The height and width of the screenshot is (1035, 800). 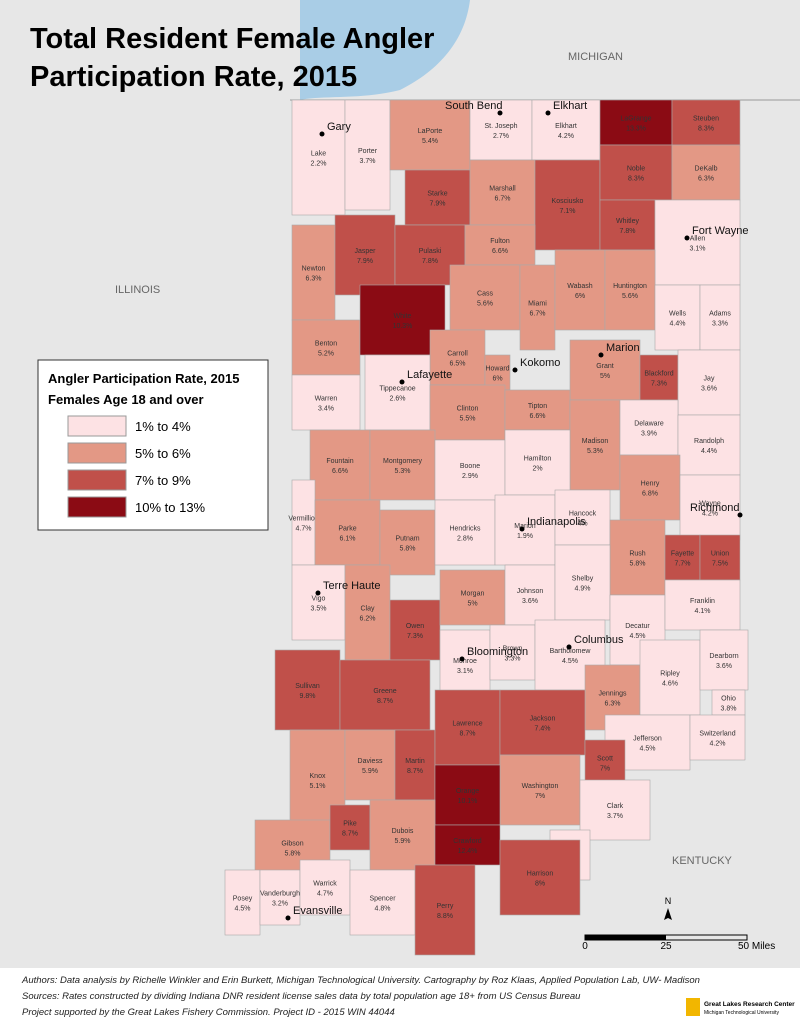 What do you see at coordinates (465, 539) in the screenshot?
I see `county-rate: 2.8%` at bounding box center [465, 539].